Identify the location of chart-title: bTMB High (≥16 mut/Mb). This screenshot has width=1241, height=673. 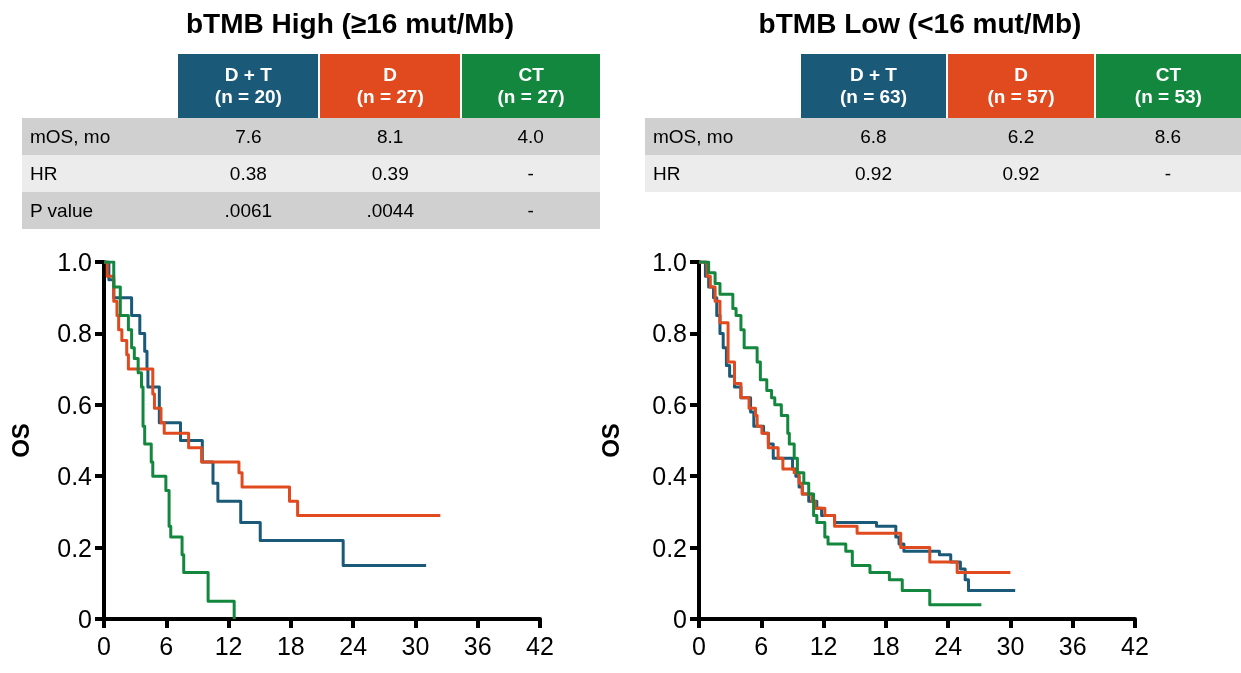
(350, 24).